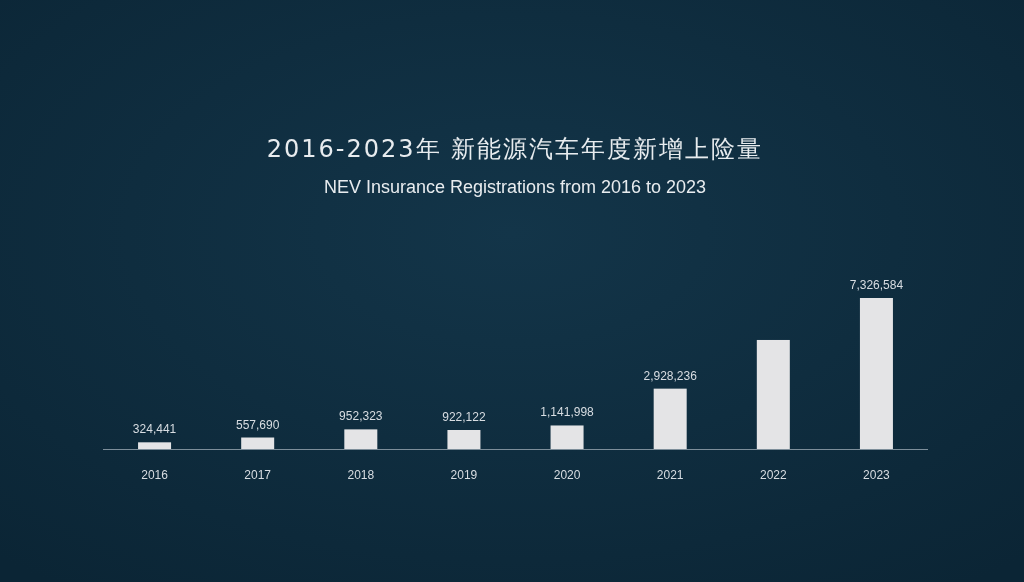 This screenshot has height=582, width=1024. I want to click on data-label: 1,141,998, so click(567, 412).